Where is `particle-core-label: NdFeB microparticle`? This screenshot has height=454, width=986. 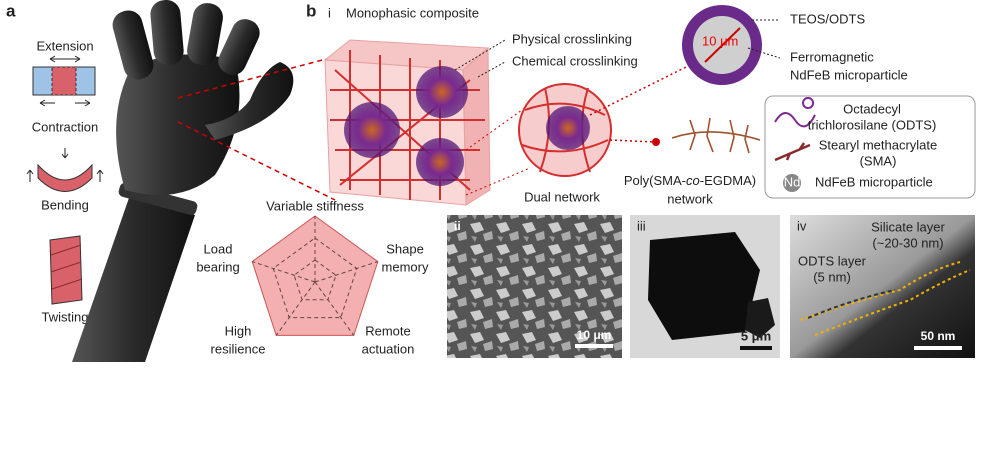
particle-core-label: NdFeB microparticle is located at coordinates (849, 74).